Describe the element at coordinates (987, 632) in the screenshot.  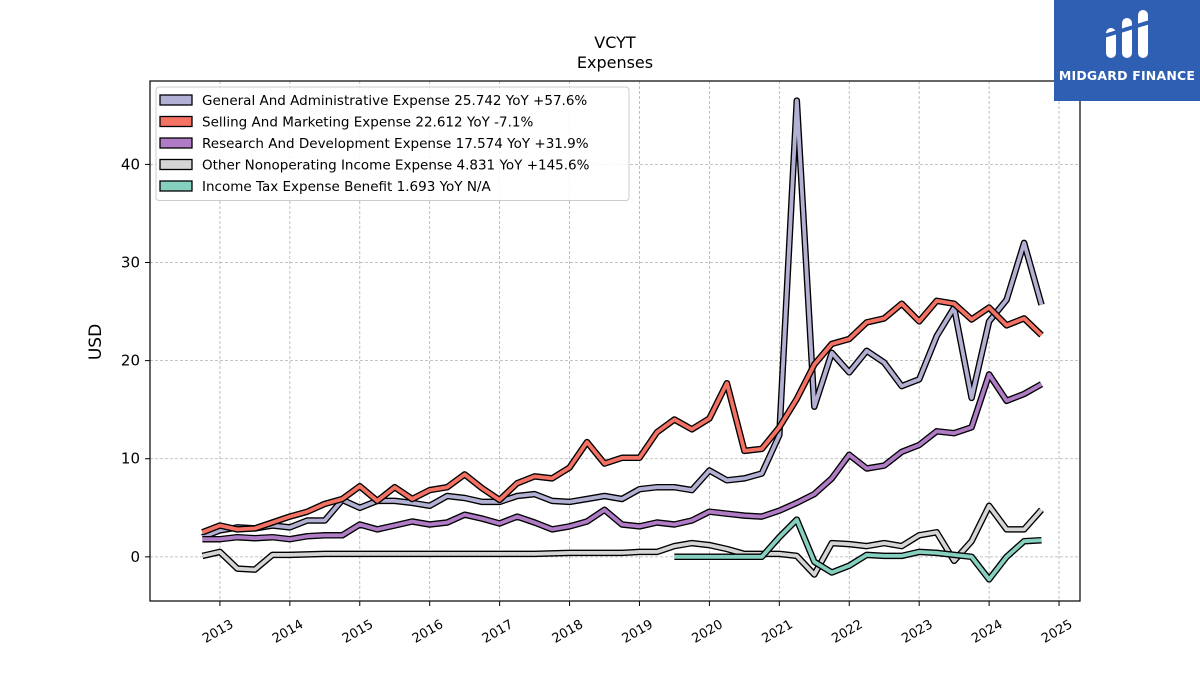
I see `x-tick-label: 2024` at that location.